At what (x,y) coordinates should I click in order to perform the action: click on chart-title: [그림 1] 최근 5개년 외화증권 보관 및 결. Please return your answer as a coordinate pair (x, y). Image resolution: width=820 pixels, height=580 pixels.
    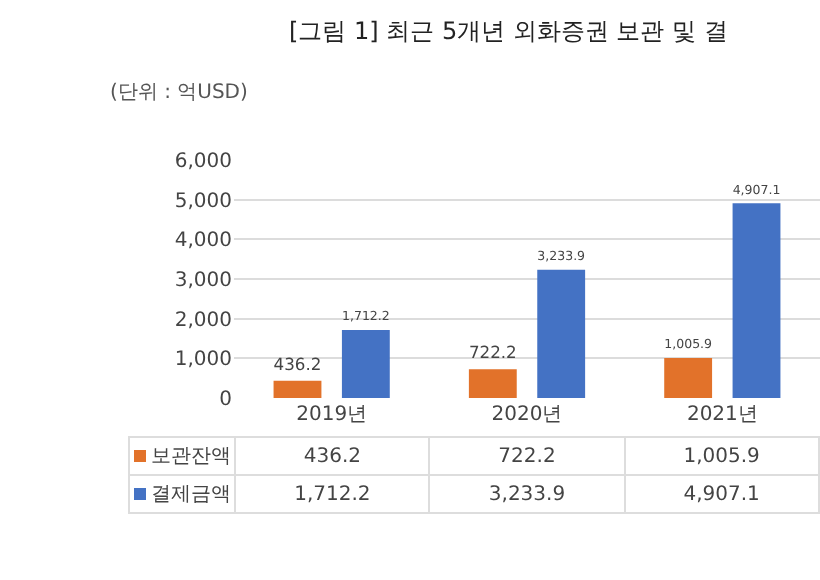
    Looking at the image, I should click on (508, 30).